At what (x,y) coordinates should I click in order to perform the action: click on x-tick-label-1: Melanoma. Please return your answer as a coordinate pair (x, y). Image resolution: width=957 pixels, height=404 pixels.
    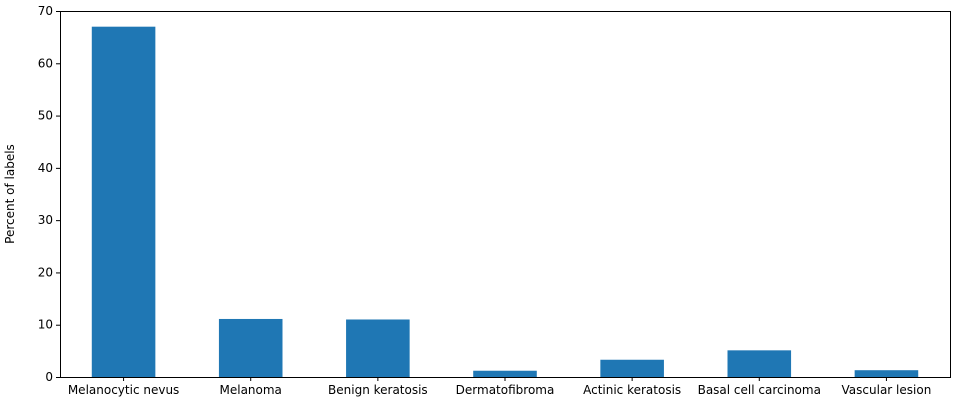
    Looking at the image, I should click on (251, 390).